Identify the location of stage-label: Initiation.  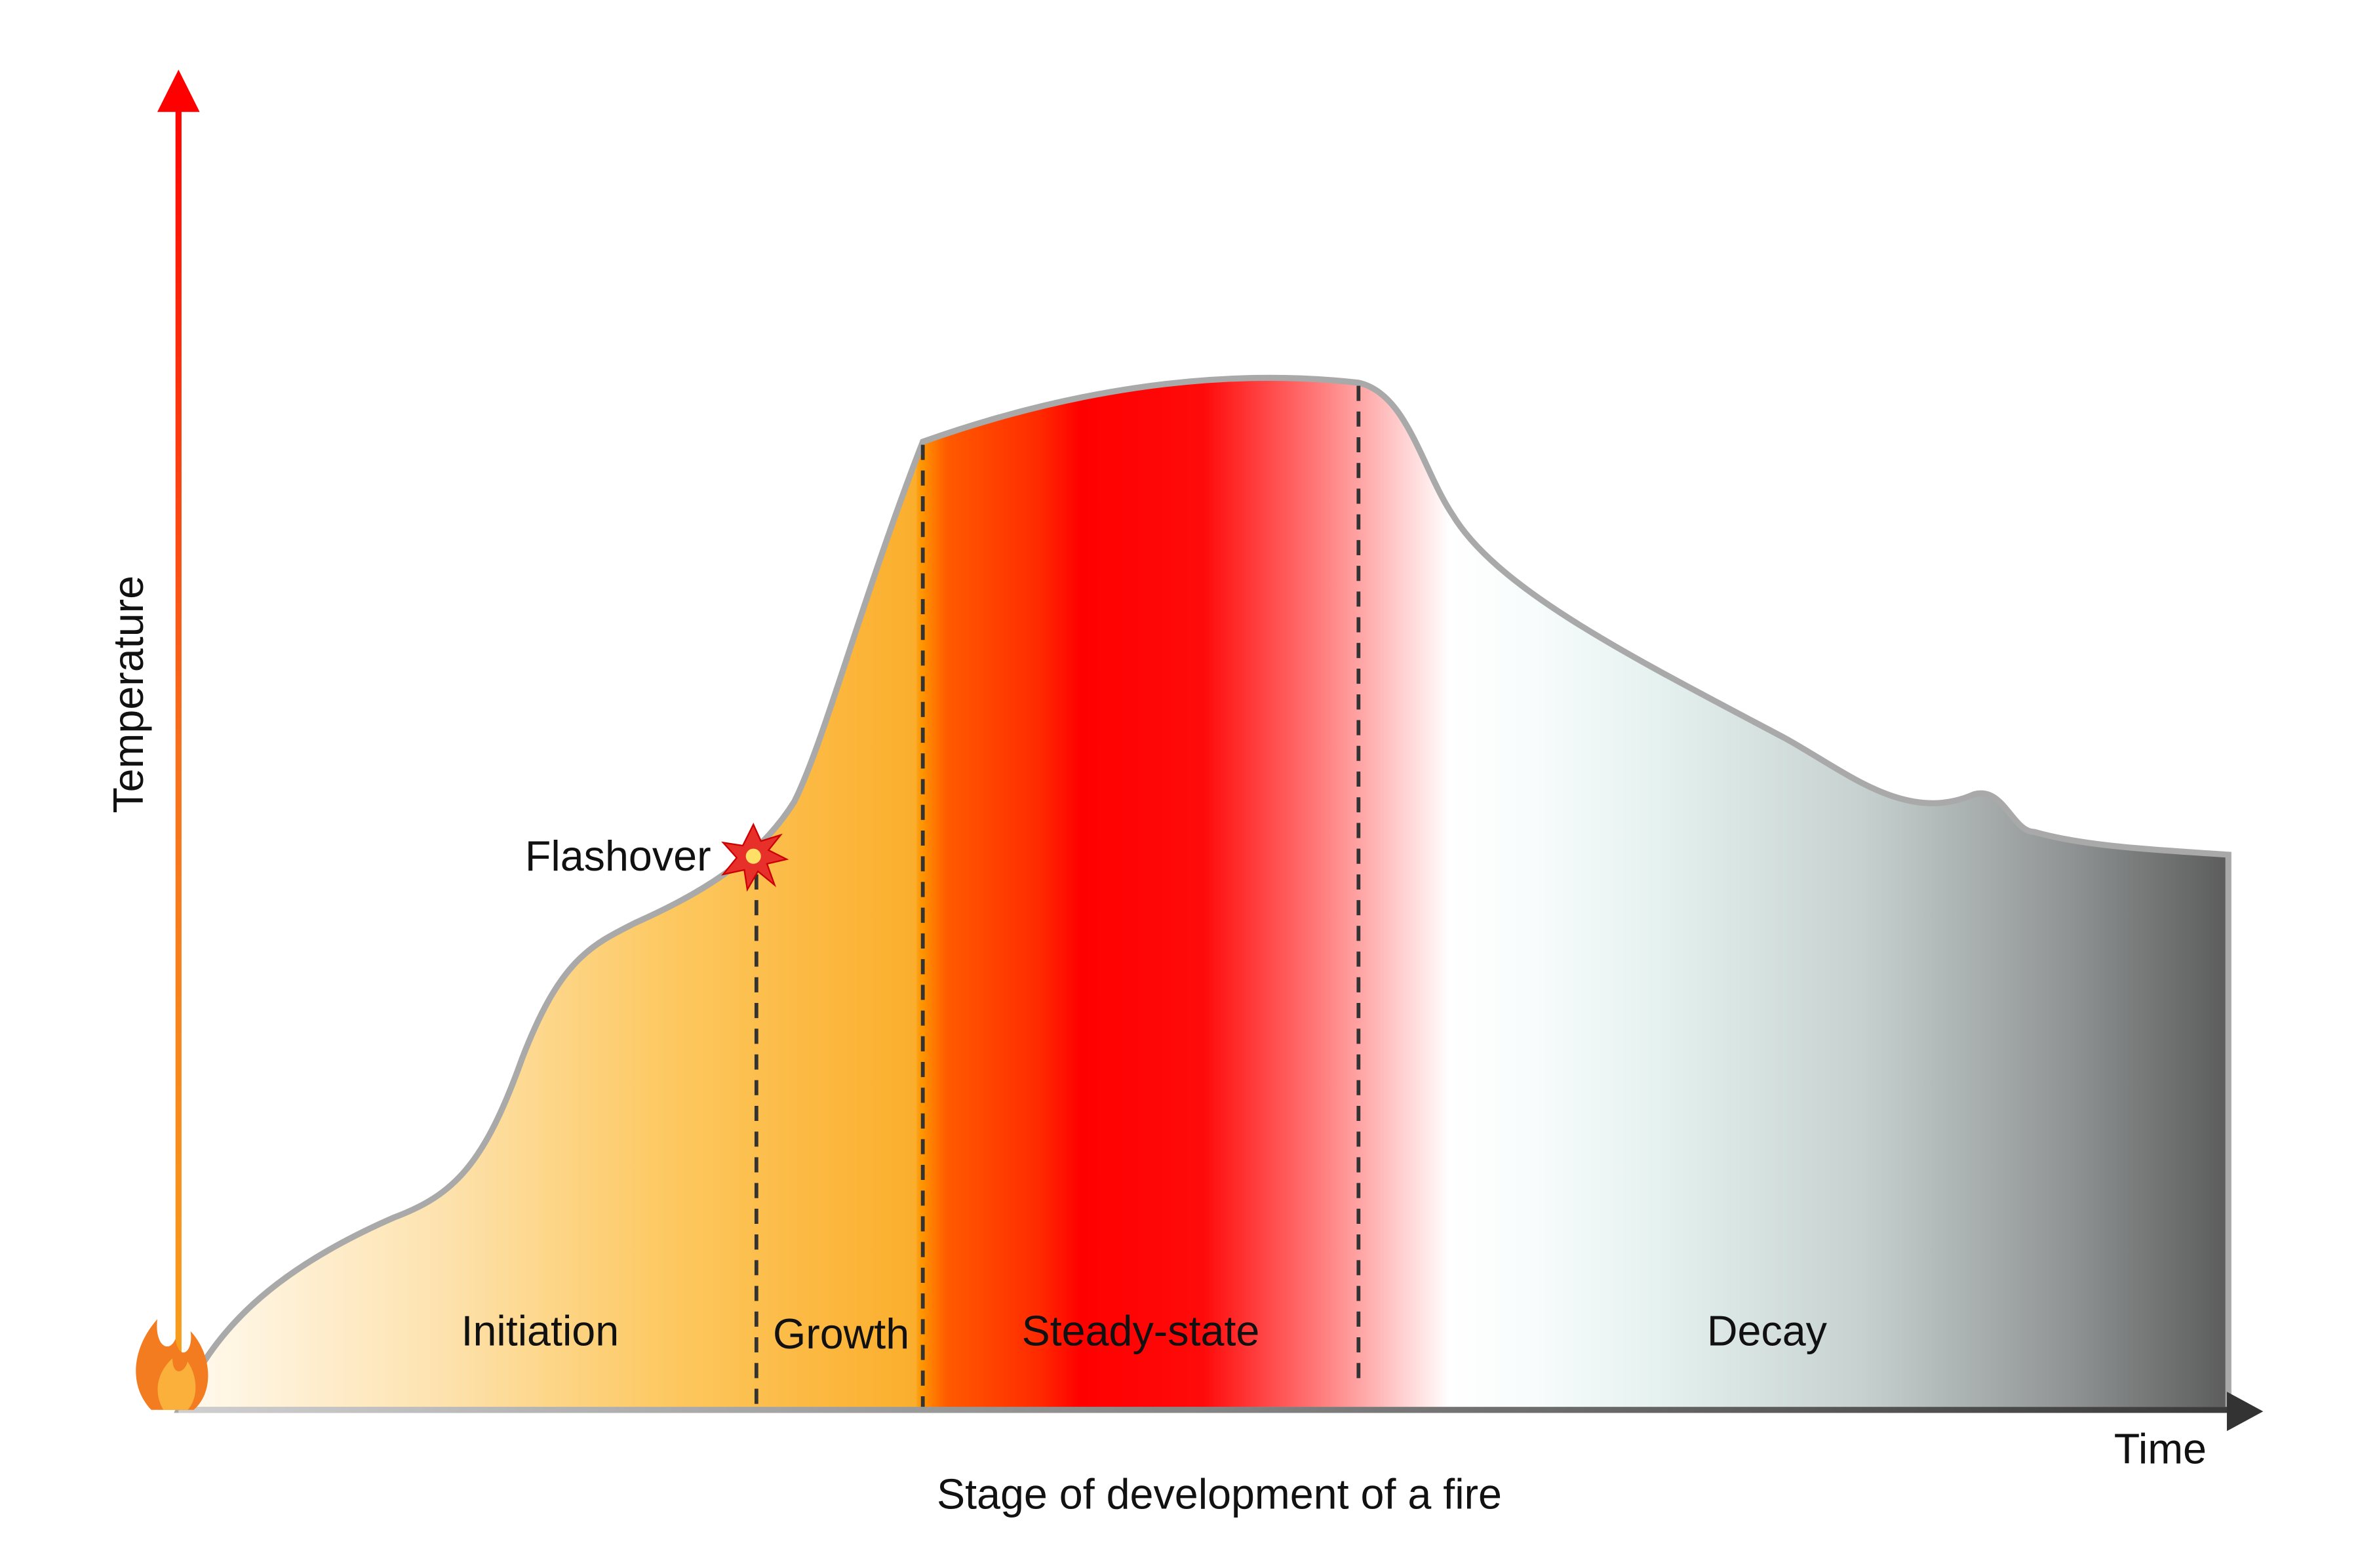
(541, 1330).